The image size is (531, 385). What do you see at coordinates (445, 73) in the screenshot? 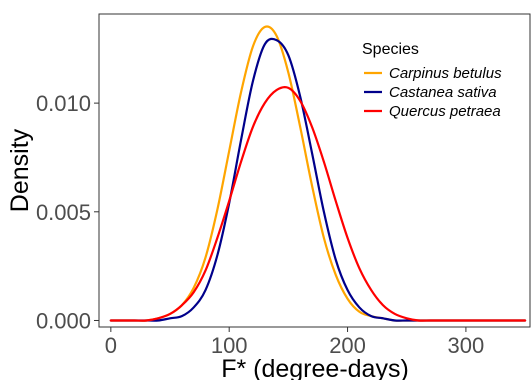
I see `legend-label-carpinus-betulus: Carpinus betulus` at bounding box center [445, 73].